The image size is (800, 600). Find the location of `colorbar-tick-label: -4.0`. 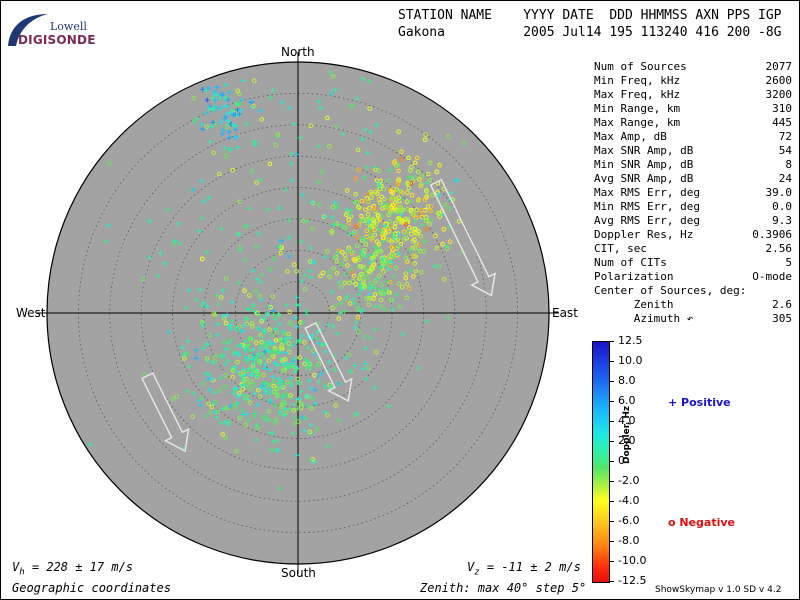

colorbar-tick-label: -4.0 is located at coordinates (629, 500).